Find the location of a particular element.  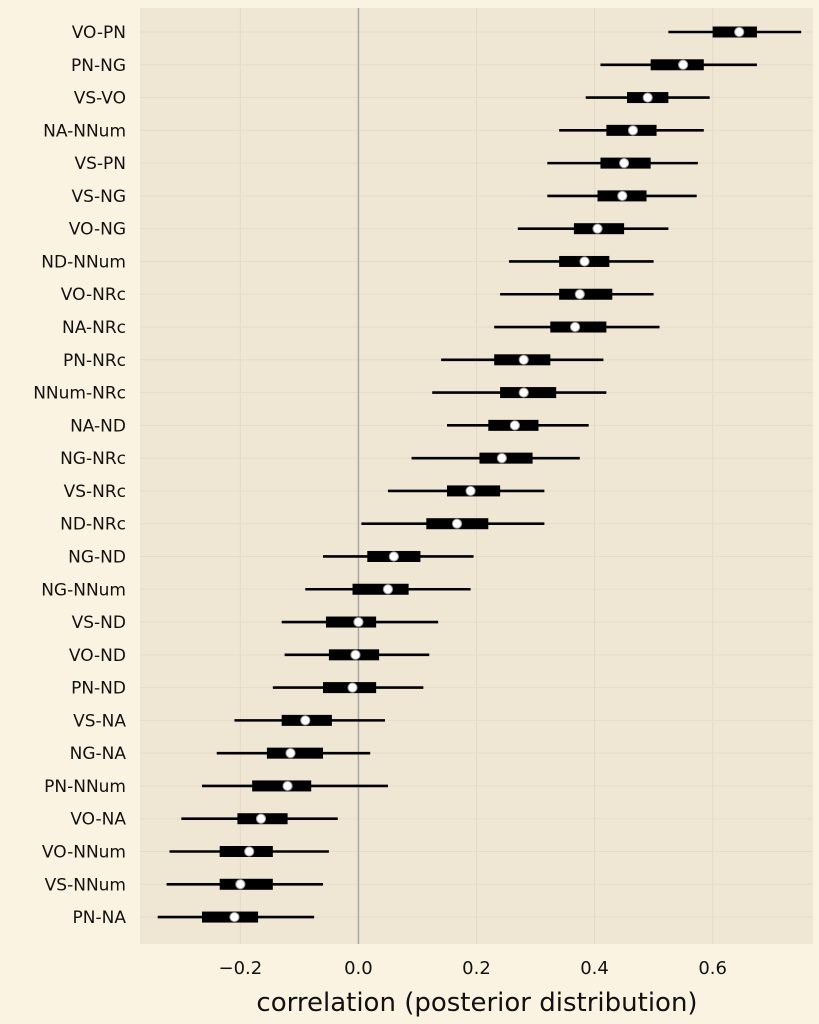

row-vs-nrc: VS-NRc is located at coordinates (304, 492).